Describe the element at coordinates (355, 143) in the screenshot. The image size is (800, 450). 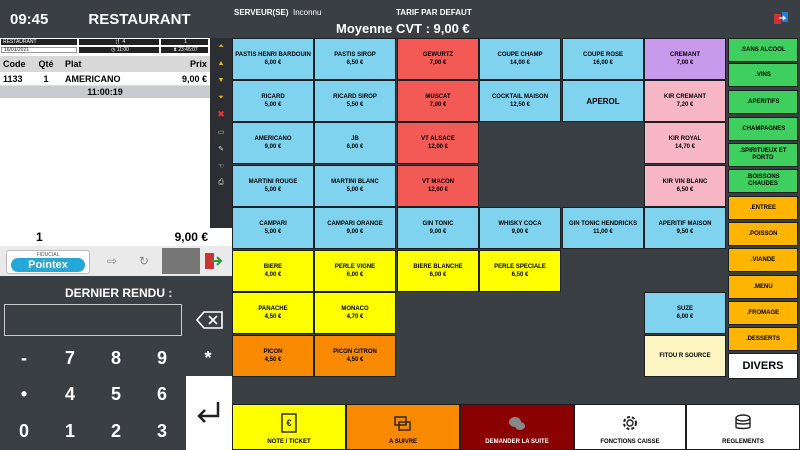
I see `product-button: JB 6,00 €` at that location.